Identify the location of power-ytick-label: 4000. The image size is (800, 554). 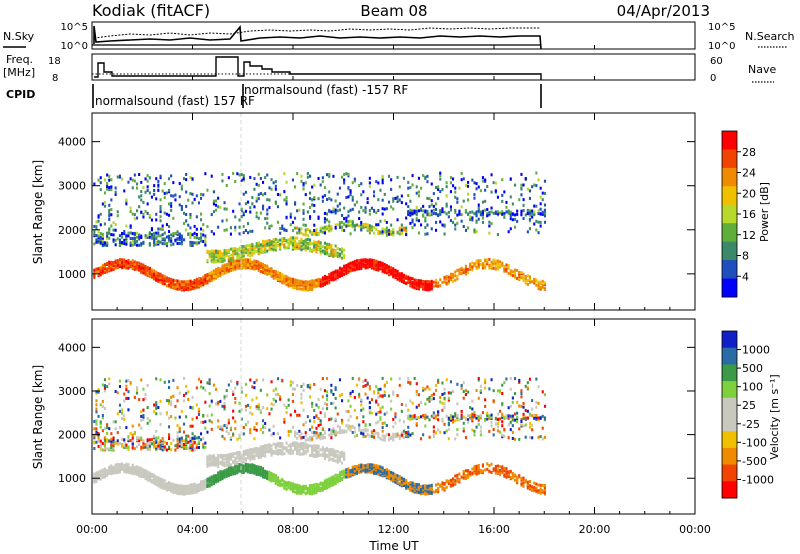
(72, 142).